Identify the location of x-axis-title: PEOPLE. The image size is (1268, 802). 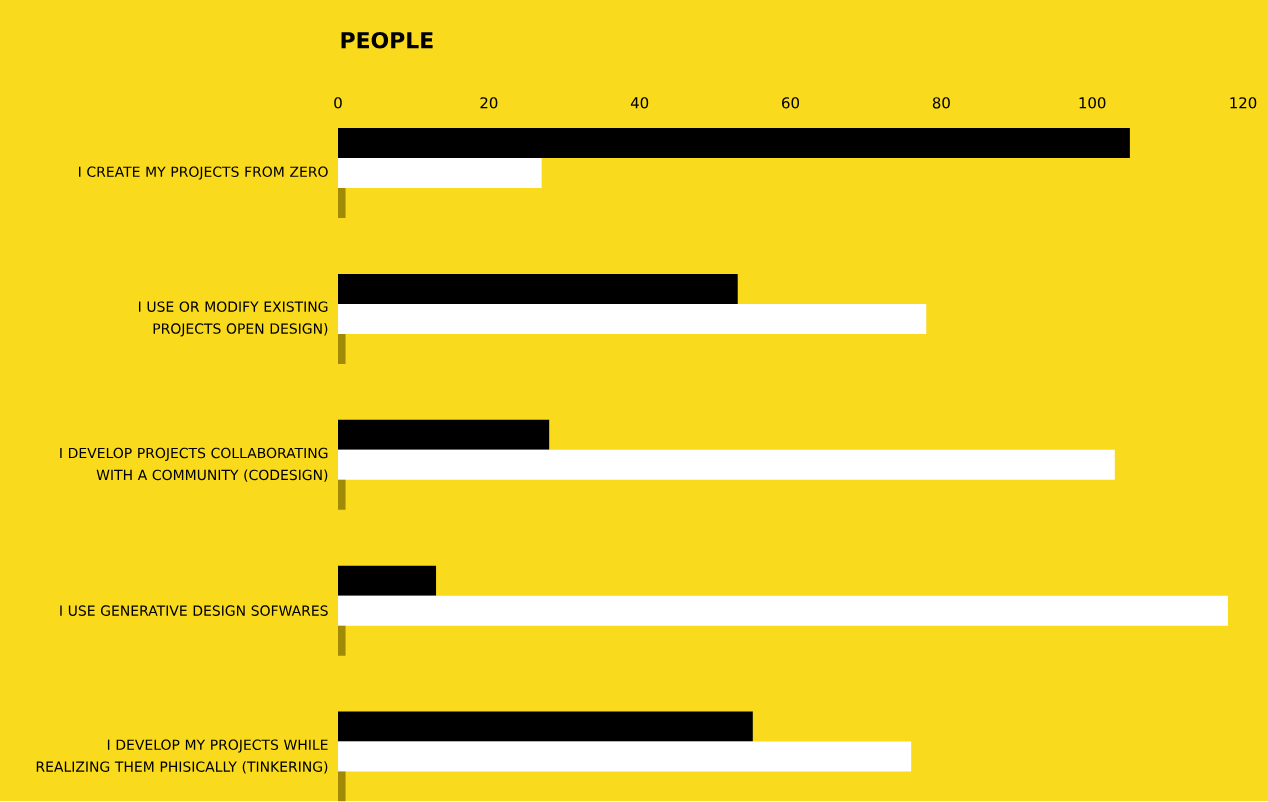
(387, 40).